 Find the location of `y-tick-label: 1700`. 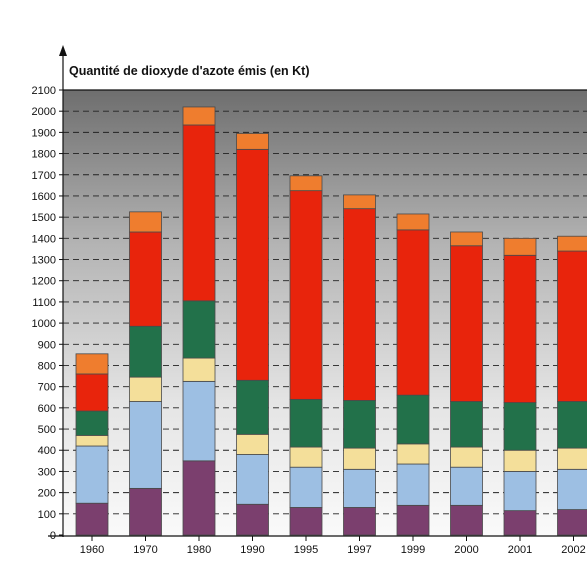

y-tick-label: 1700 is located at coordinates (44, 176).